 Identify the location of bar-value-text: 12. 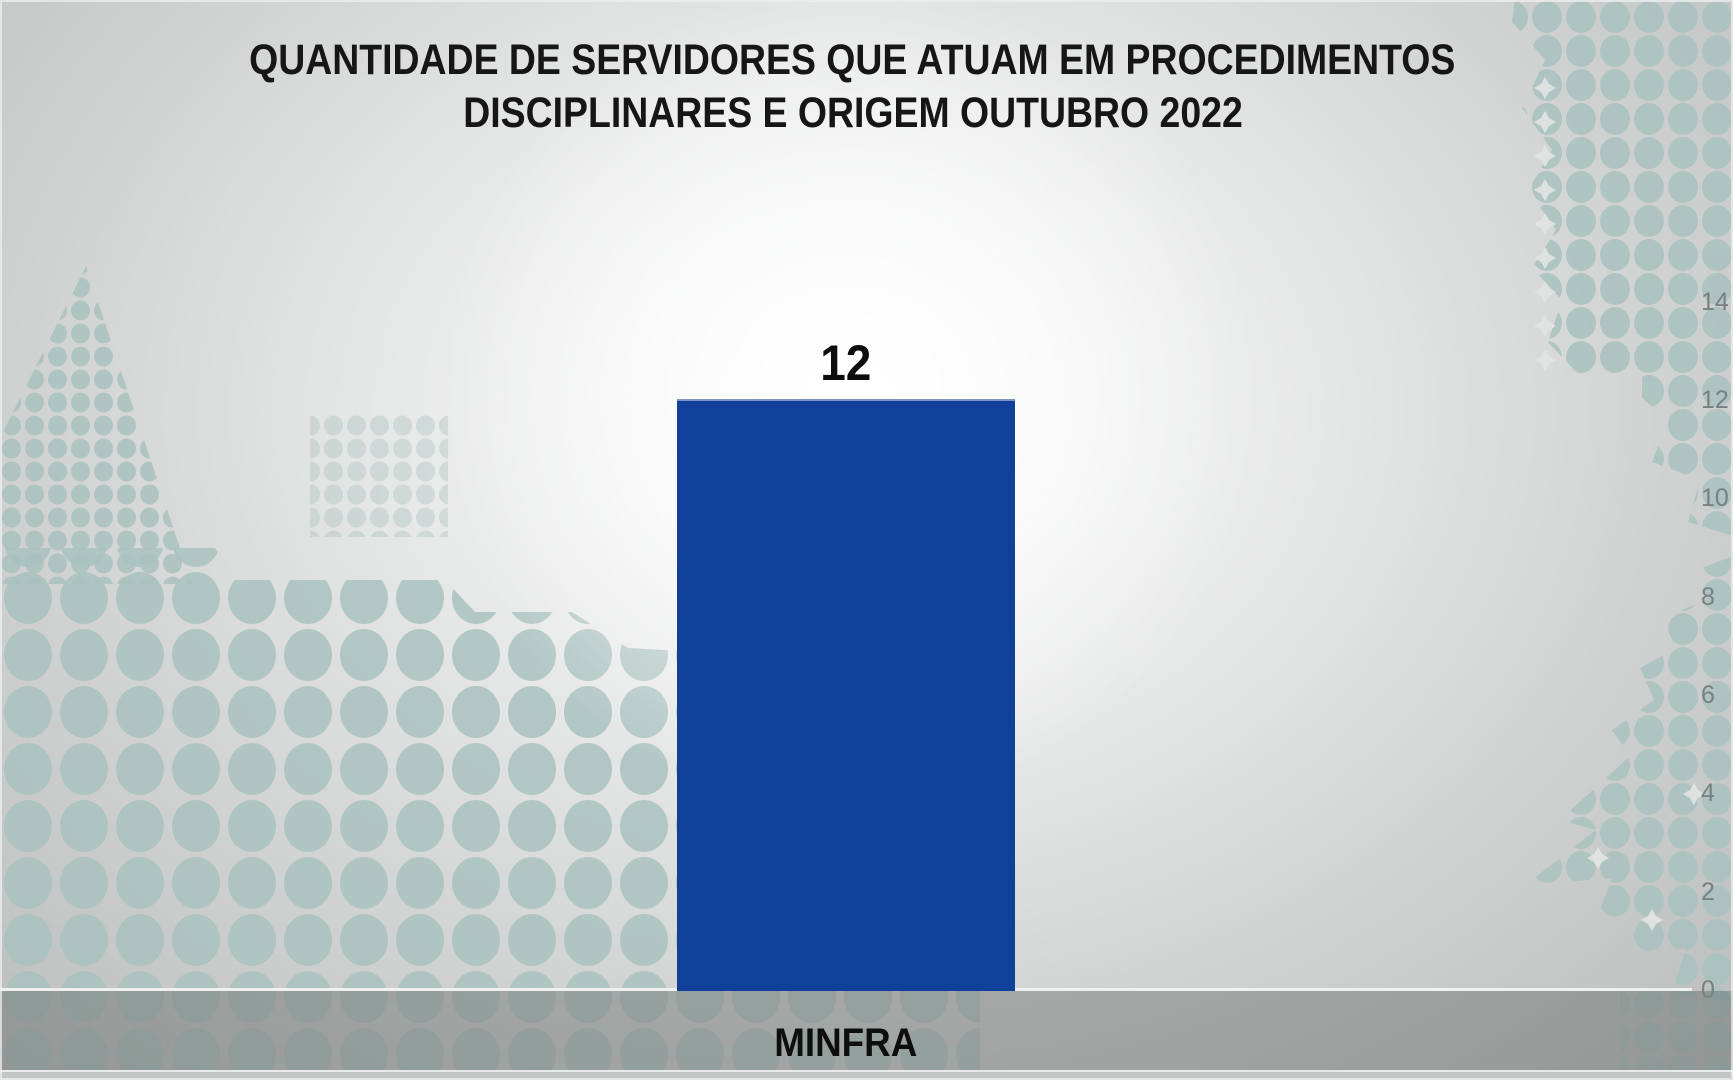
(846, 363).